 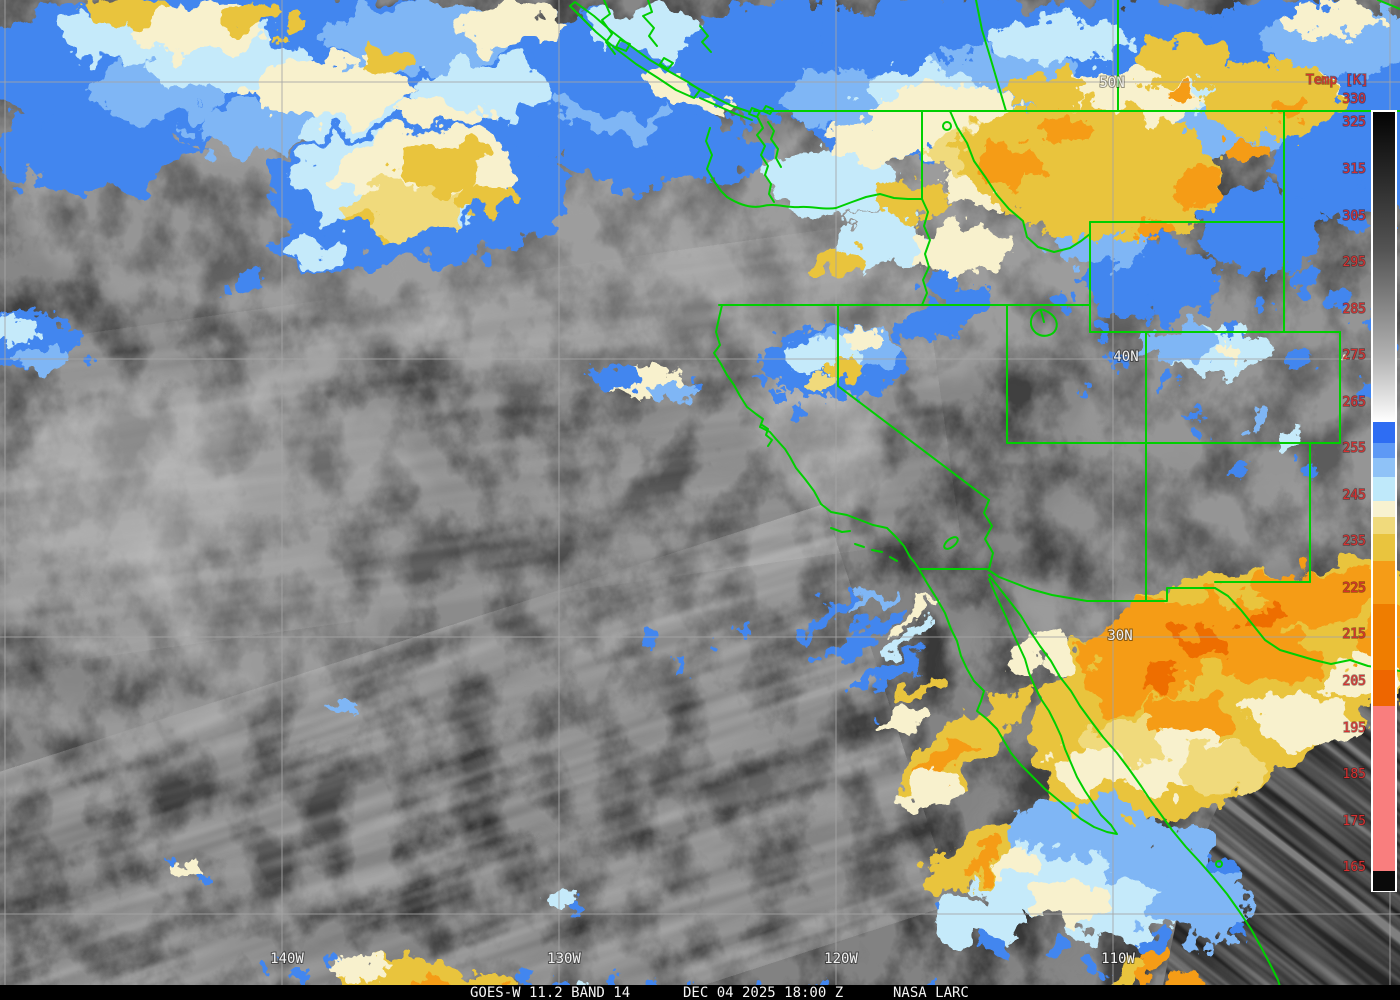 What do you see at coordinates (550, 992) in the screenshot?
I see `caption-product: GOES-W 11.2 BAND 14` at bounding box center [550, 992].